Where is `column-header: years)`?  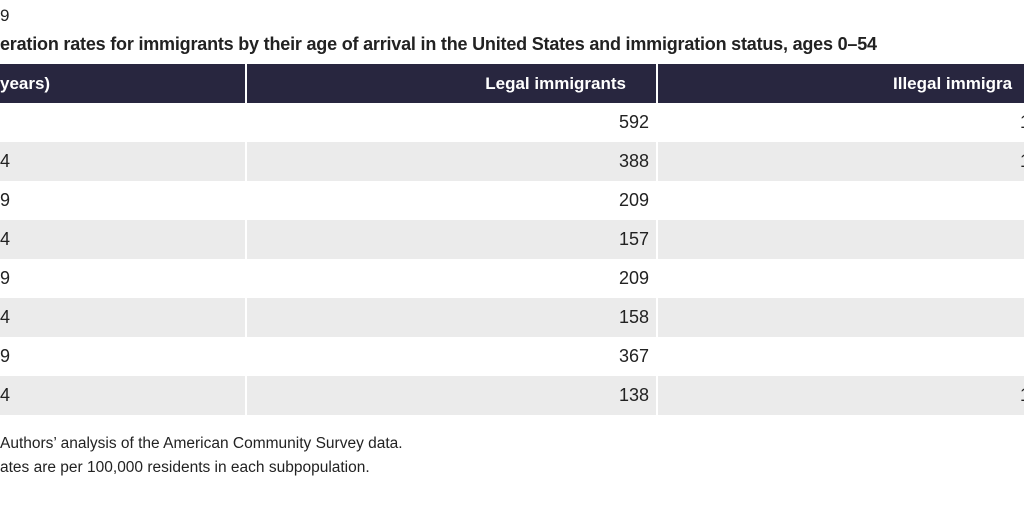 column-header: years) is located at coordinates (25, 83).